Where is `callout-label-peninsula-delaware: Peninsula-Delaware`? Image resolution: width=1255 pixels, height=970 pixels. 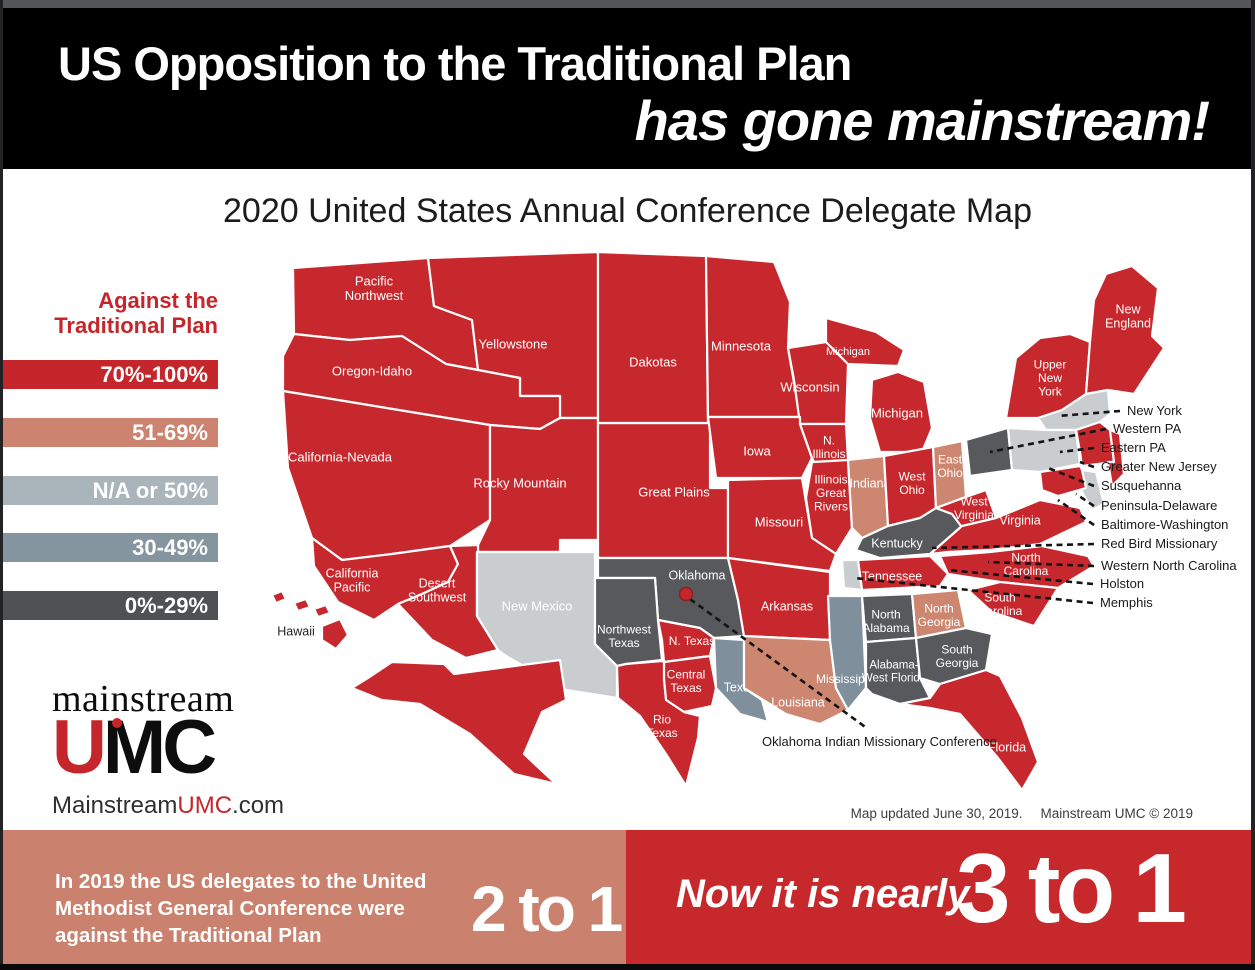 callout-label-peninsula-delaware: Peninsula-Delaware is located at coordinates (1159, 505).